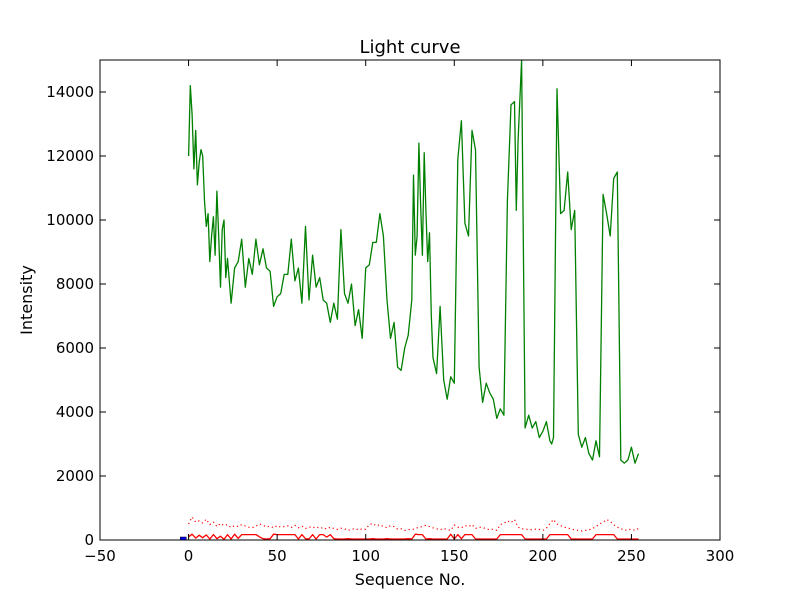 The image size is (800, 600). I want to click on x-tick-label: 0, so click(189, 556).